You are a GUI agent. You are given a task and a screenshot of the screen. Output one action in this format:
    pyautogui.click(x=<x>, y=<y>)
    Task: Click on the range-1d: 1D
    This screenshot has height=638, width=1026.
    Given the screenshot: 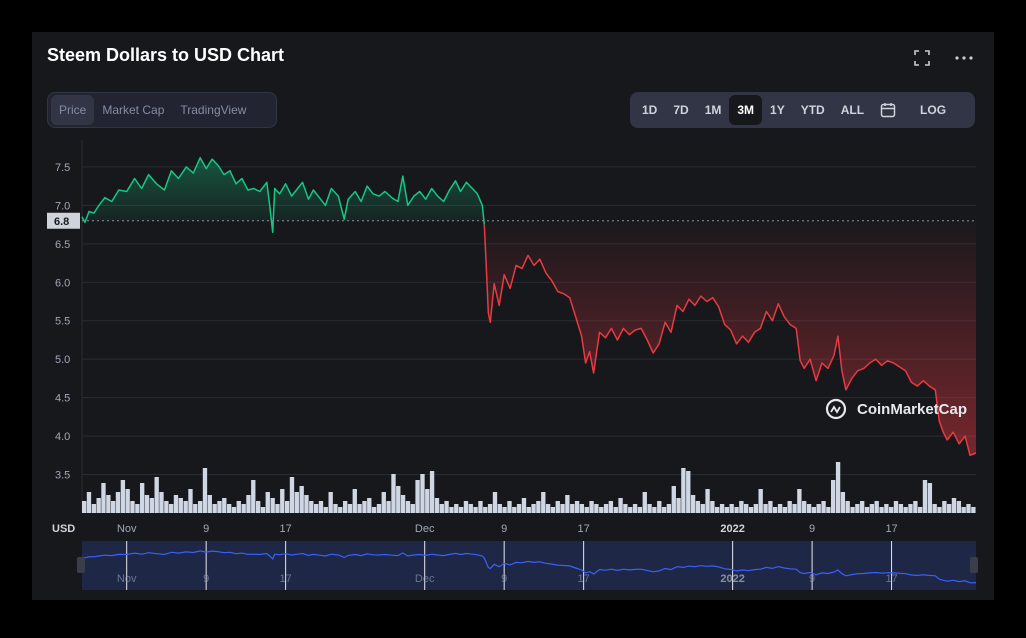 What is the action you would take?
    pyautogui.click(x=650, y=110)
    